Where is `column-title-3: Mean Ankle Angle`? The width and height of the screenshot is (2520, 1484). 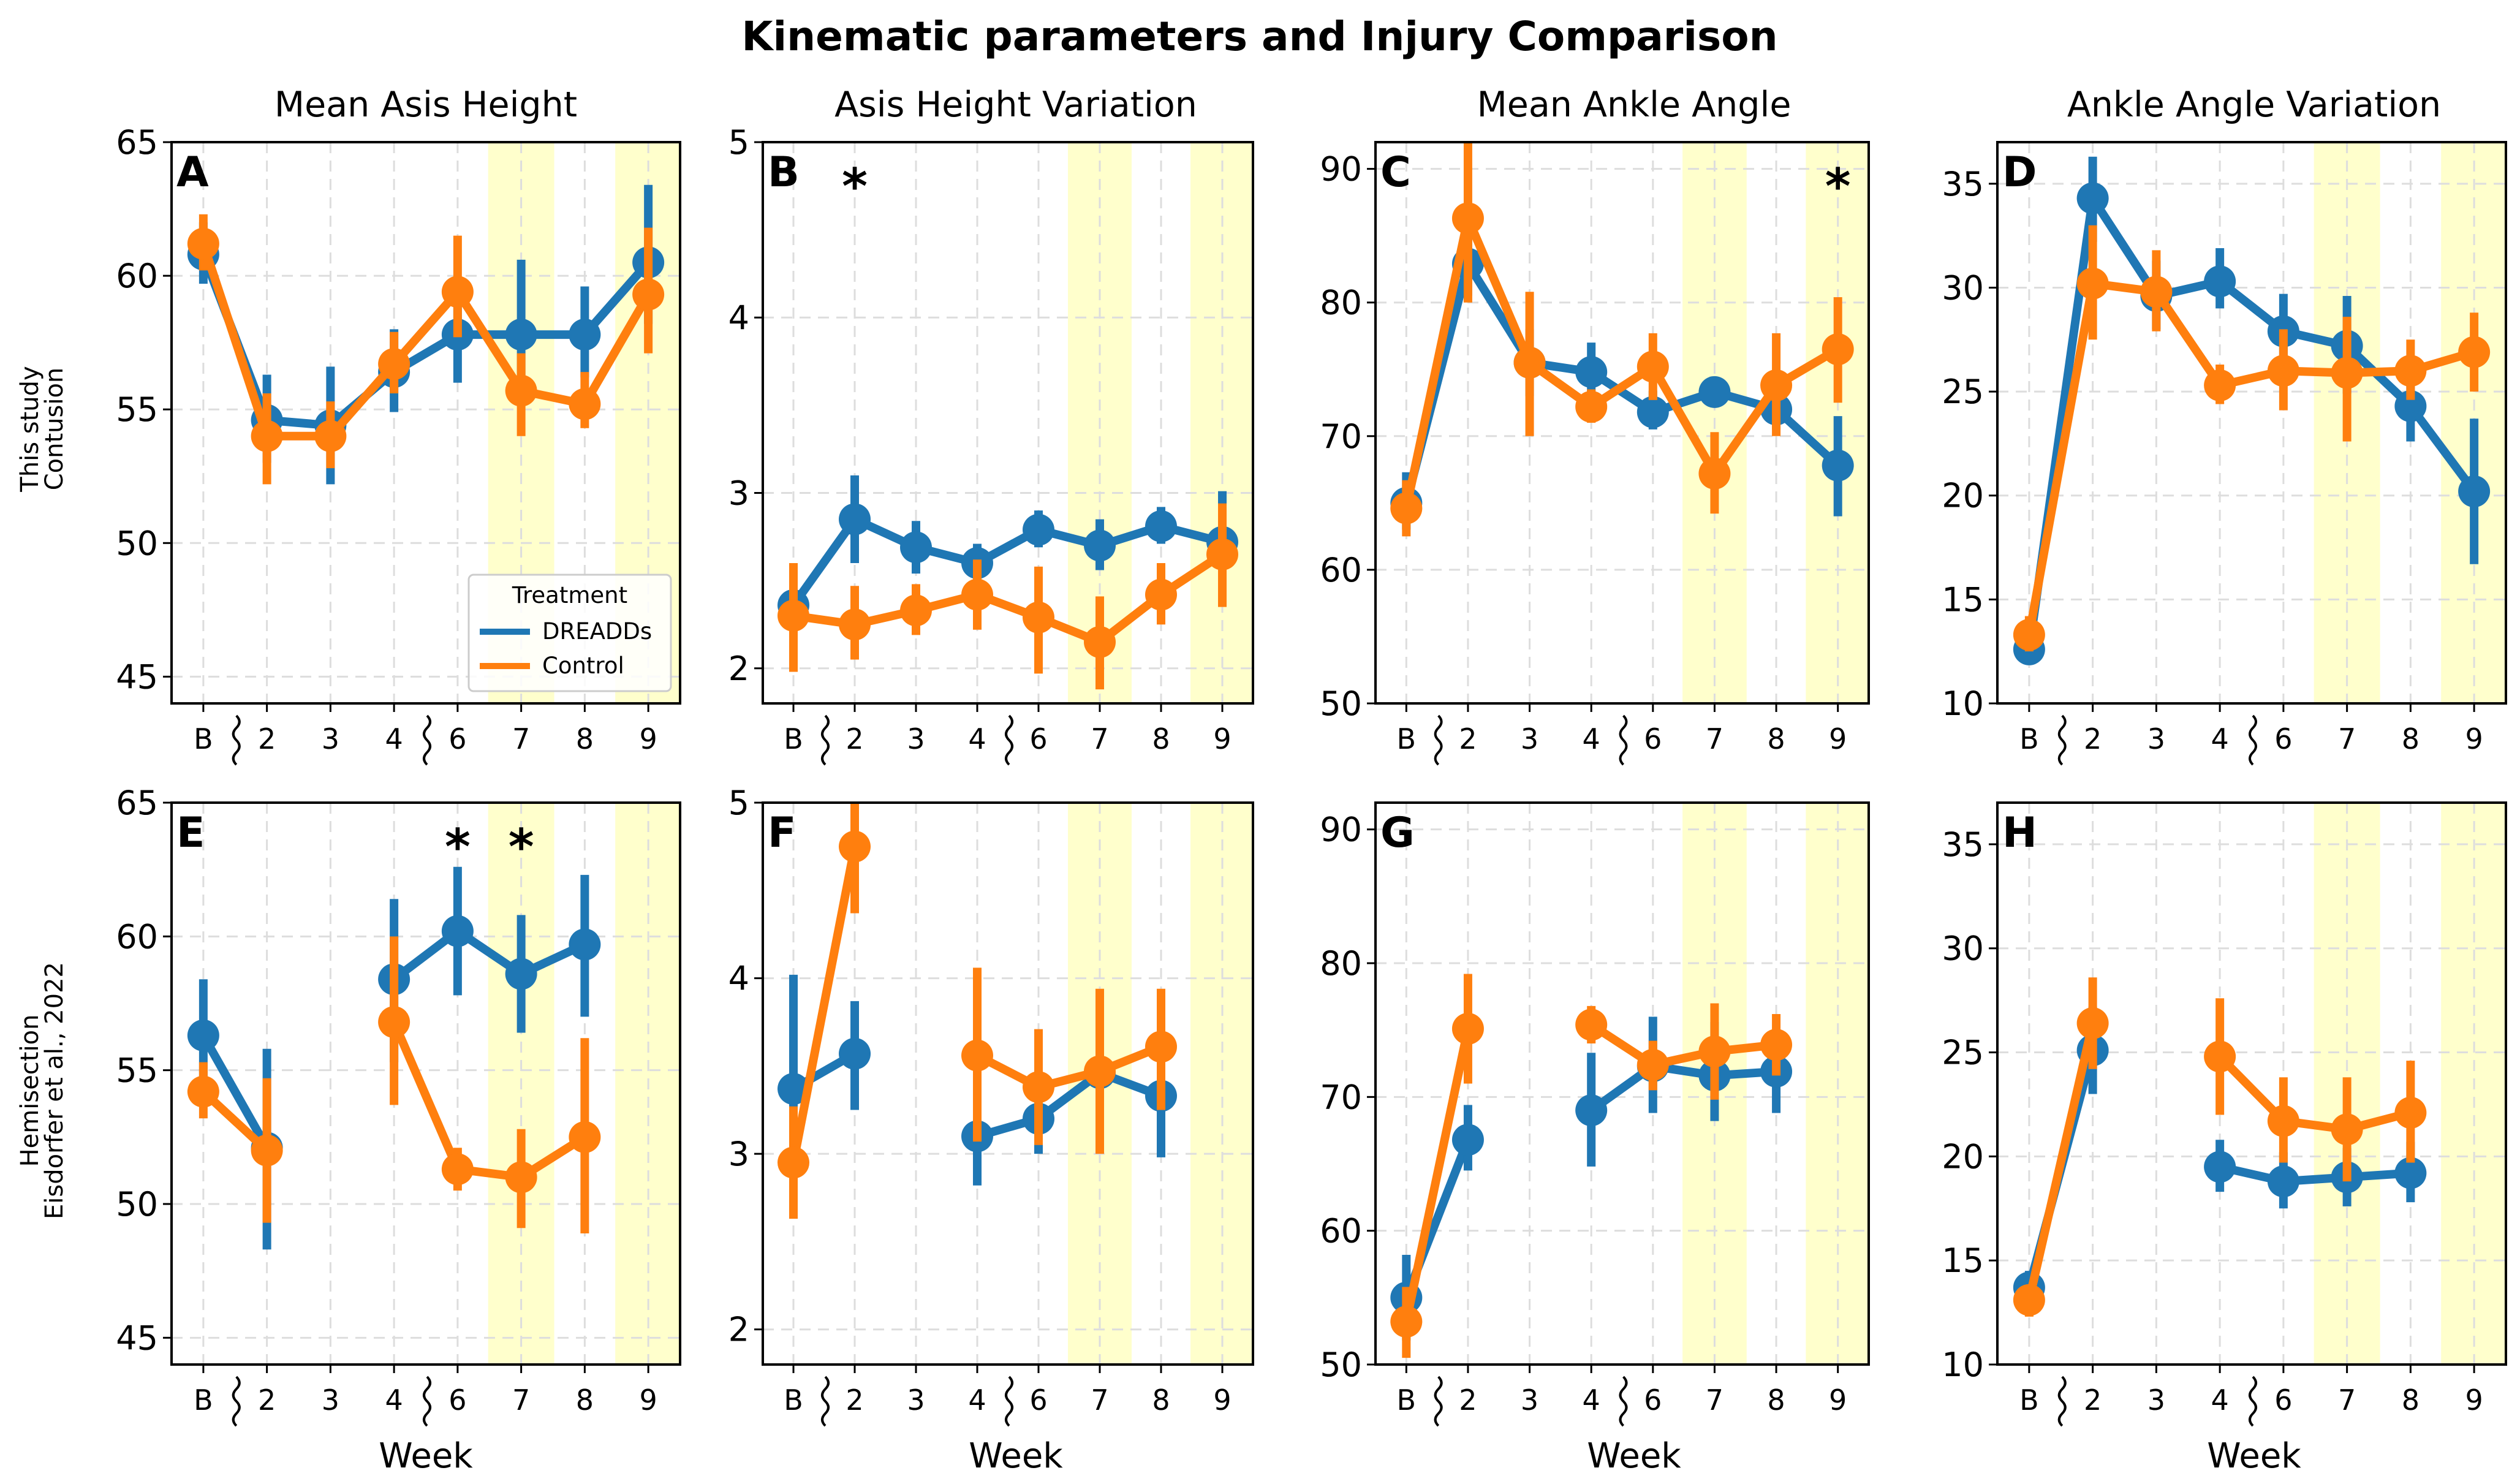 column-title-3: Mean Ankle Angle is located at coordinates (1634, 105).